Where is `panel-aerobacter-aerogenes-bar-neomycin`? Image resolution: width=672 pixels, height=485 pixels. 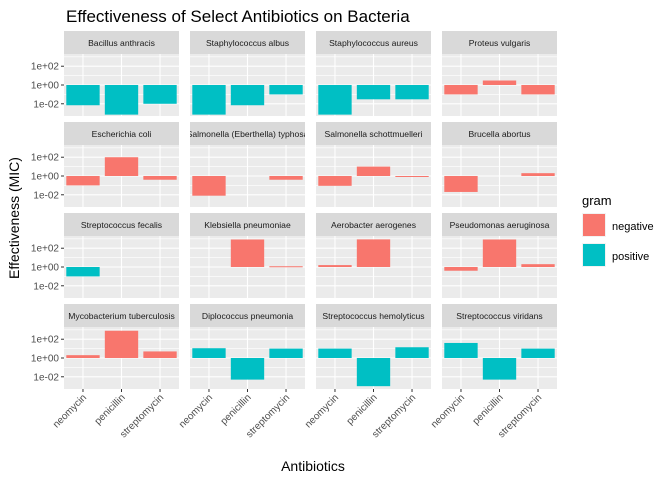
panel-aerobacter-aerogenes-bar-neomycin is located at coordinates (335, 266).